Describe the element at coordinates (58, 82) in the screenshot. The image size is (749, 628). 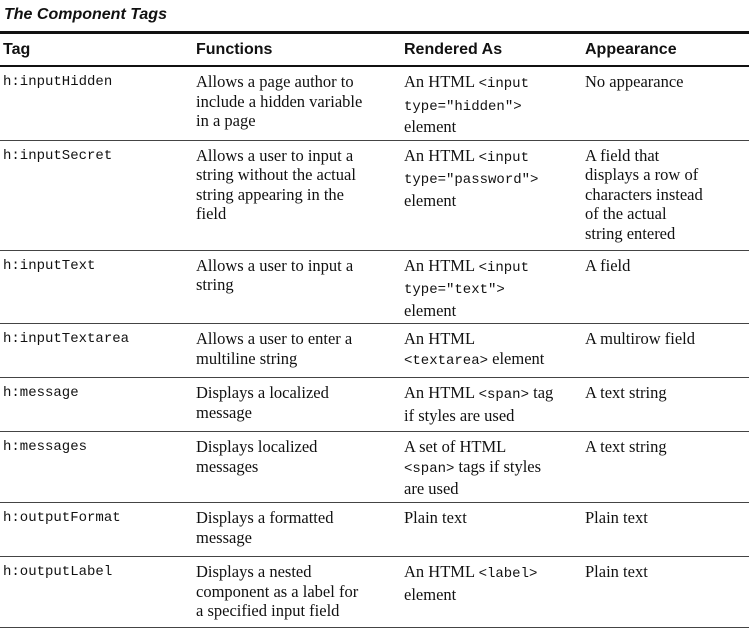
I see `tag-cell: h:inputHidden` at that location.